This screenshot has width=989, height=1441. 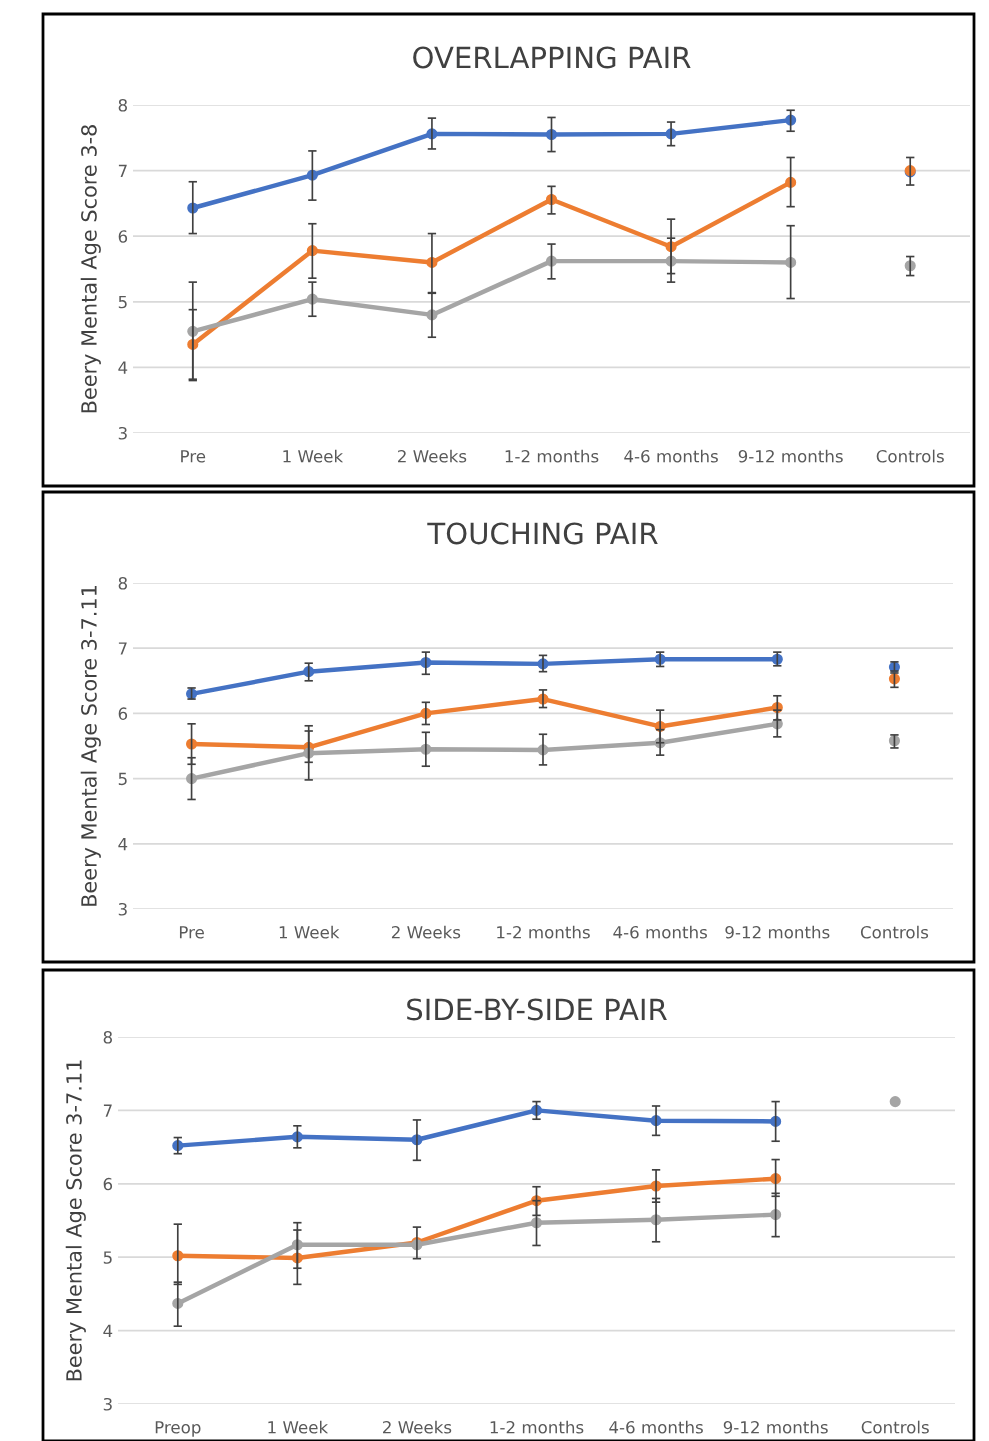 I want to click on y-axis-title: Beery Mental Age Score 3-8, so click(x=90, y=269).